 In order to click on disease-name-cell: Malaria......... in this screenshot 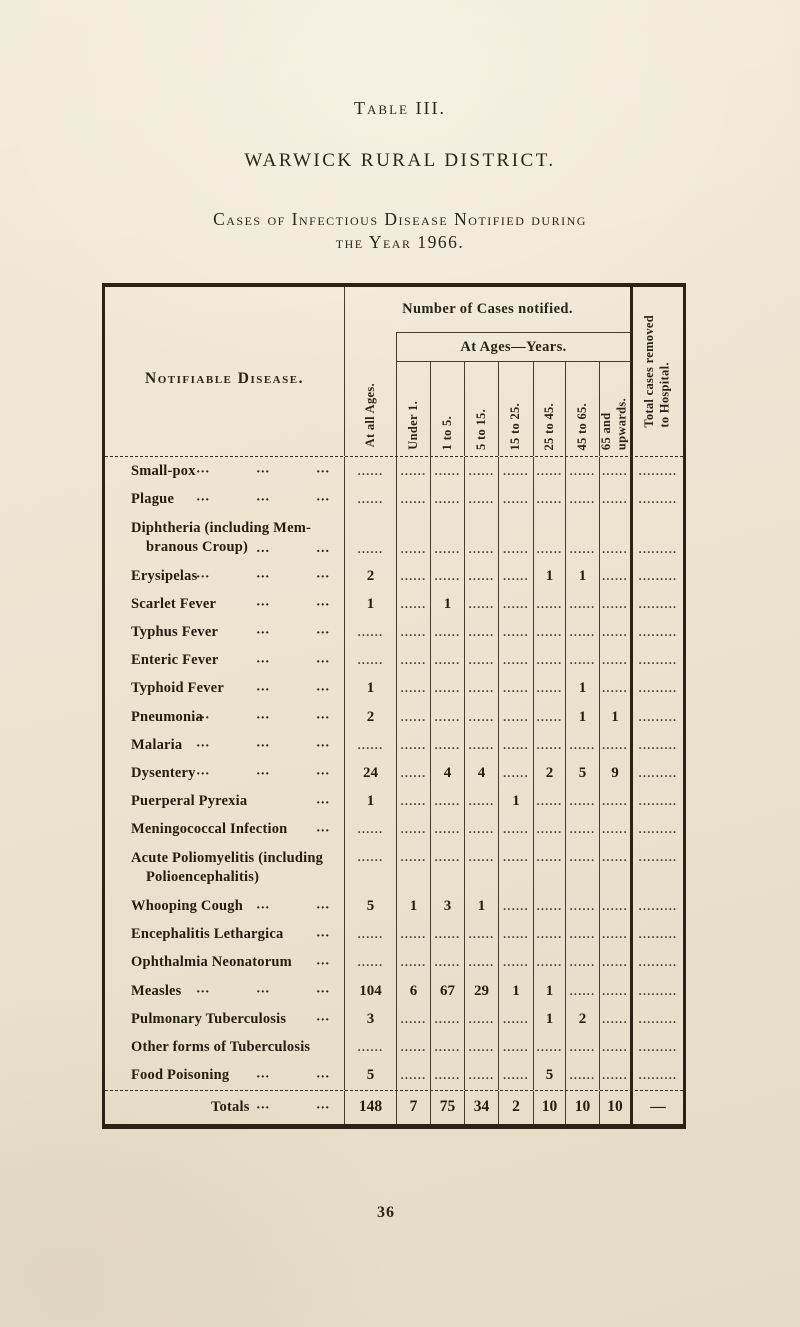, I will do `click(225, 745)`.